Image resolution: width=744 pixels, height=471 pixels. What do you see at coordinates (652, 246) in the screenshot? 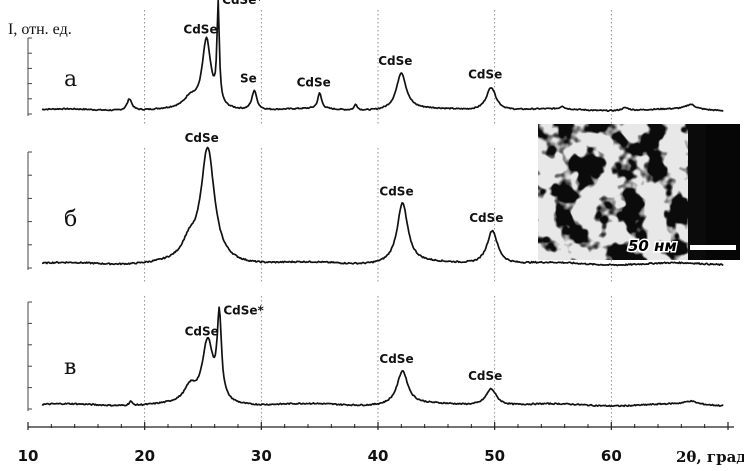
I see `scale-bar-label: 50 нм` at bounding box center [652, 246].